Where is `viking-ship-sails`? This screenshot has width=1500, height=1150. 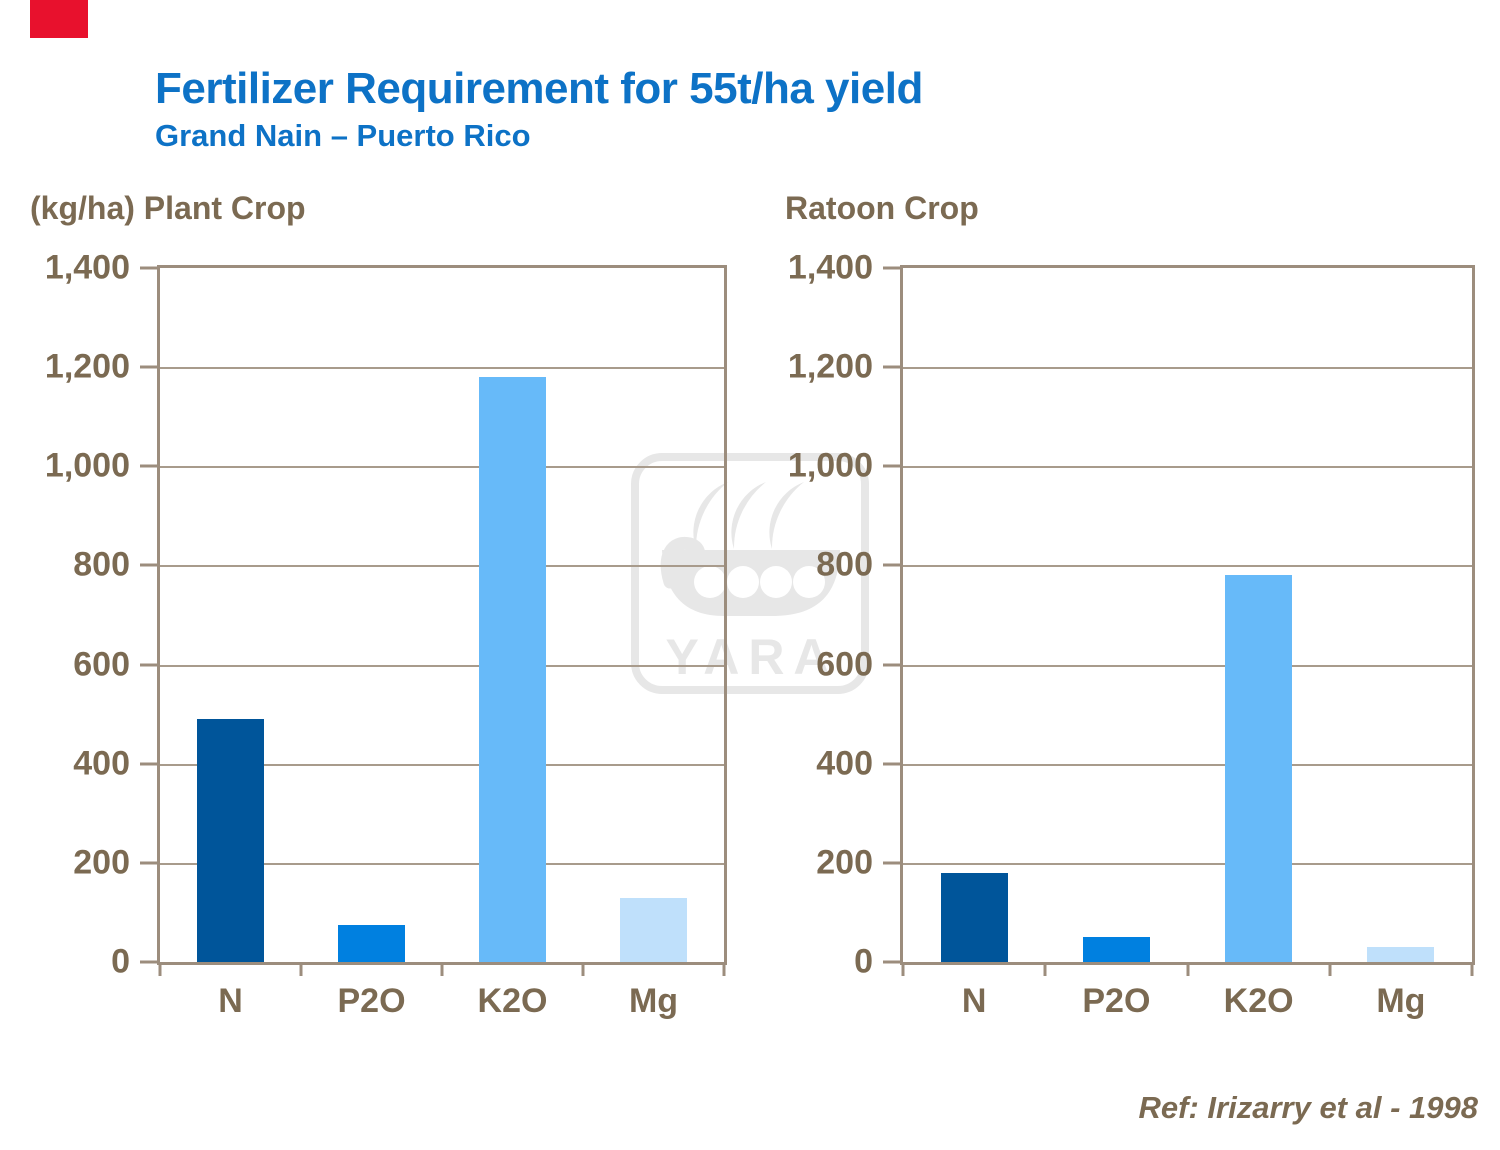
viking-ship-sails is located at coordinates (748, 515).